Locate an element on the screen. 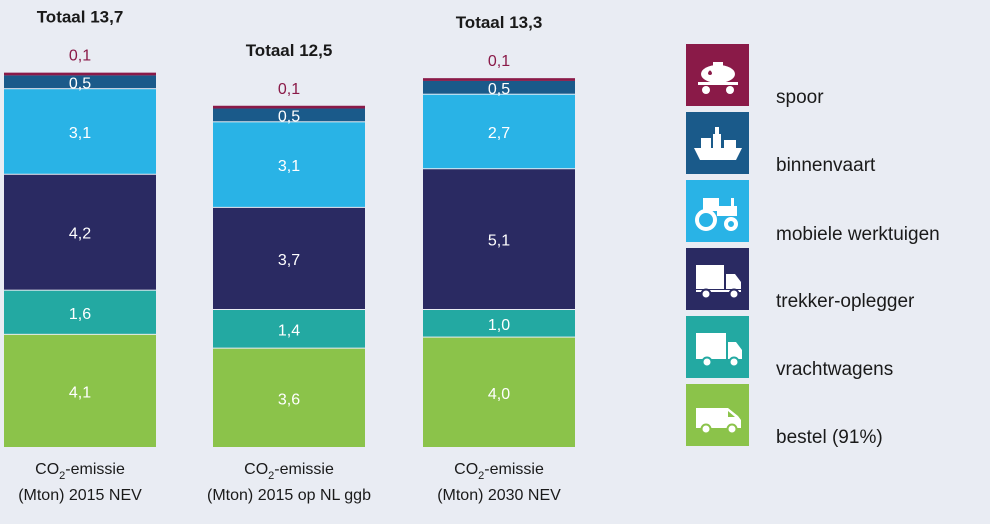 This screenshot has width=990, height=524. category-label-line2: (Mton) 2015 NEV is located at coordinates (80, 495).